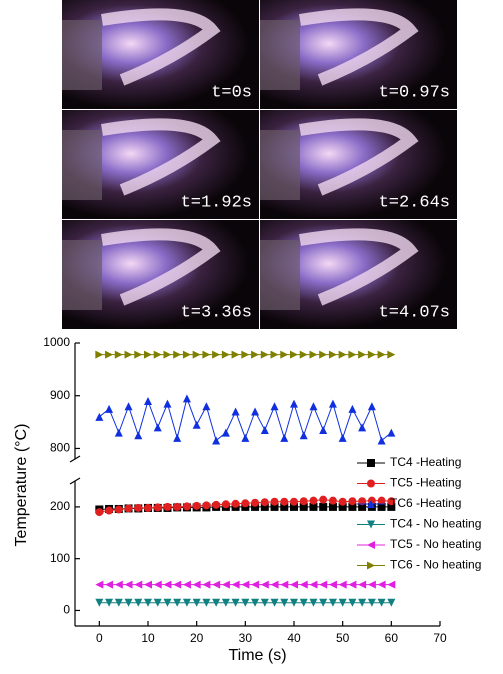 This screenshot has width=503, height=674. What do you see at coordinates (257, 655) in the screenshot?
I see `x-axis-label: Time (s)` at bounding box center [257, 655].